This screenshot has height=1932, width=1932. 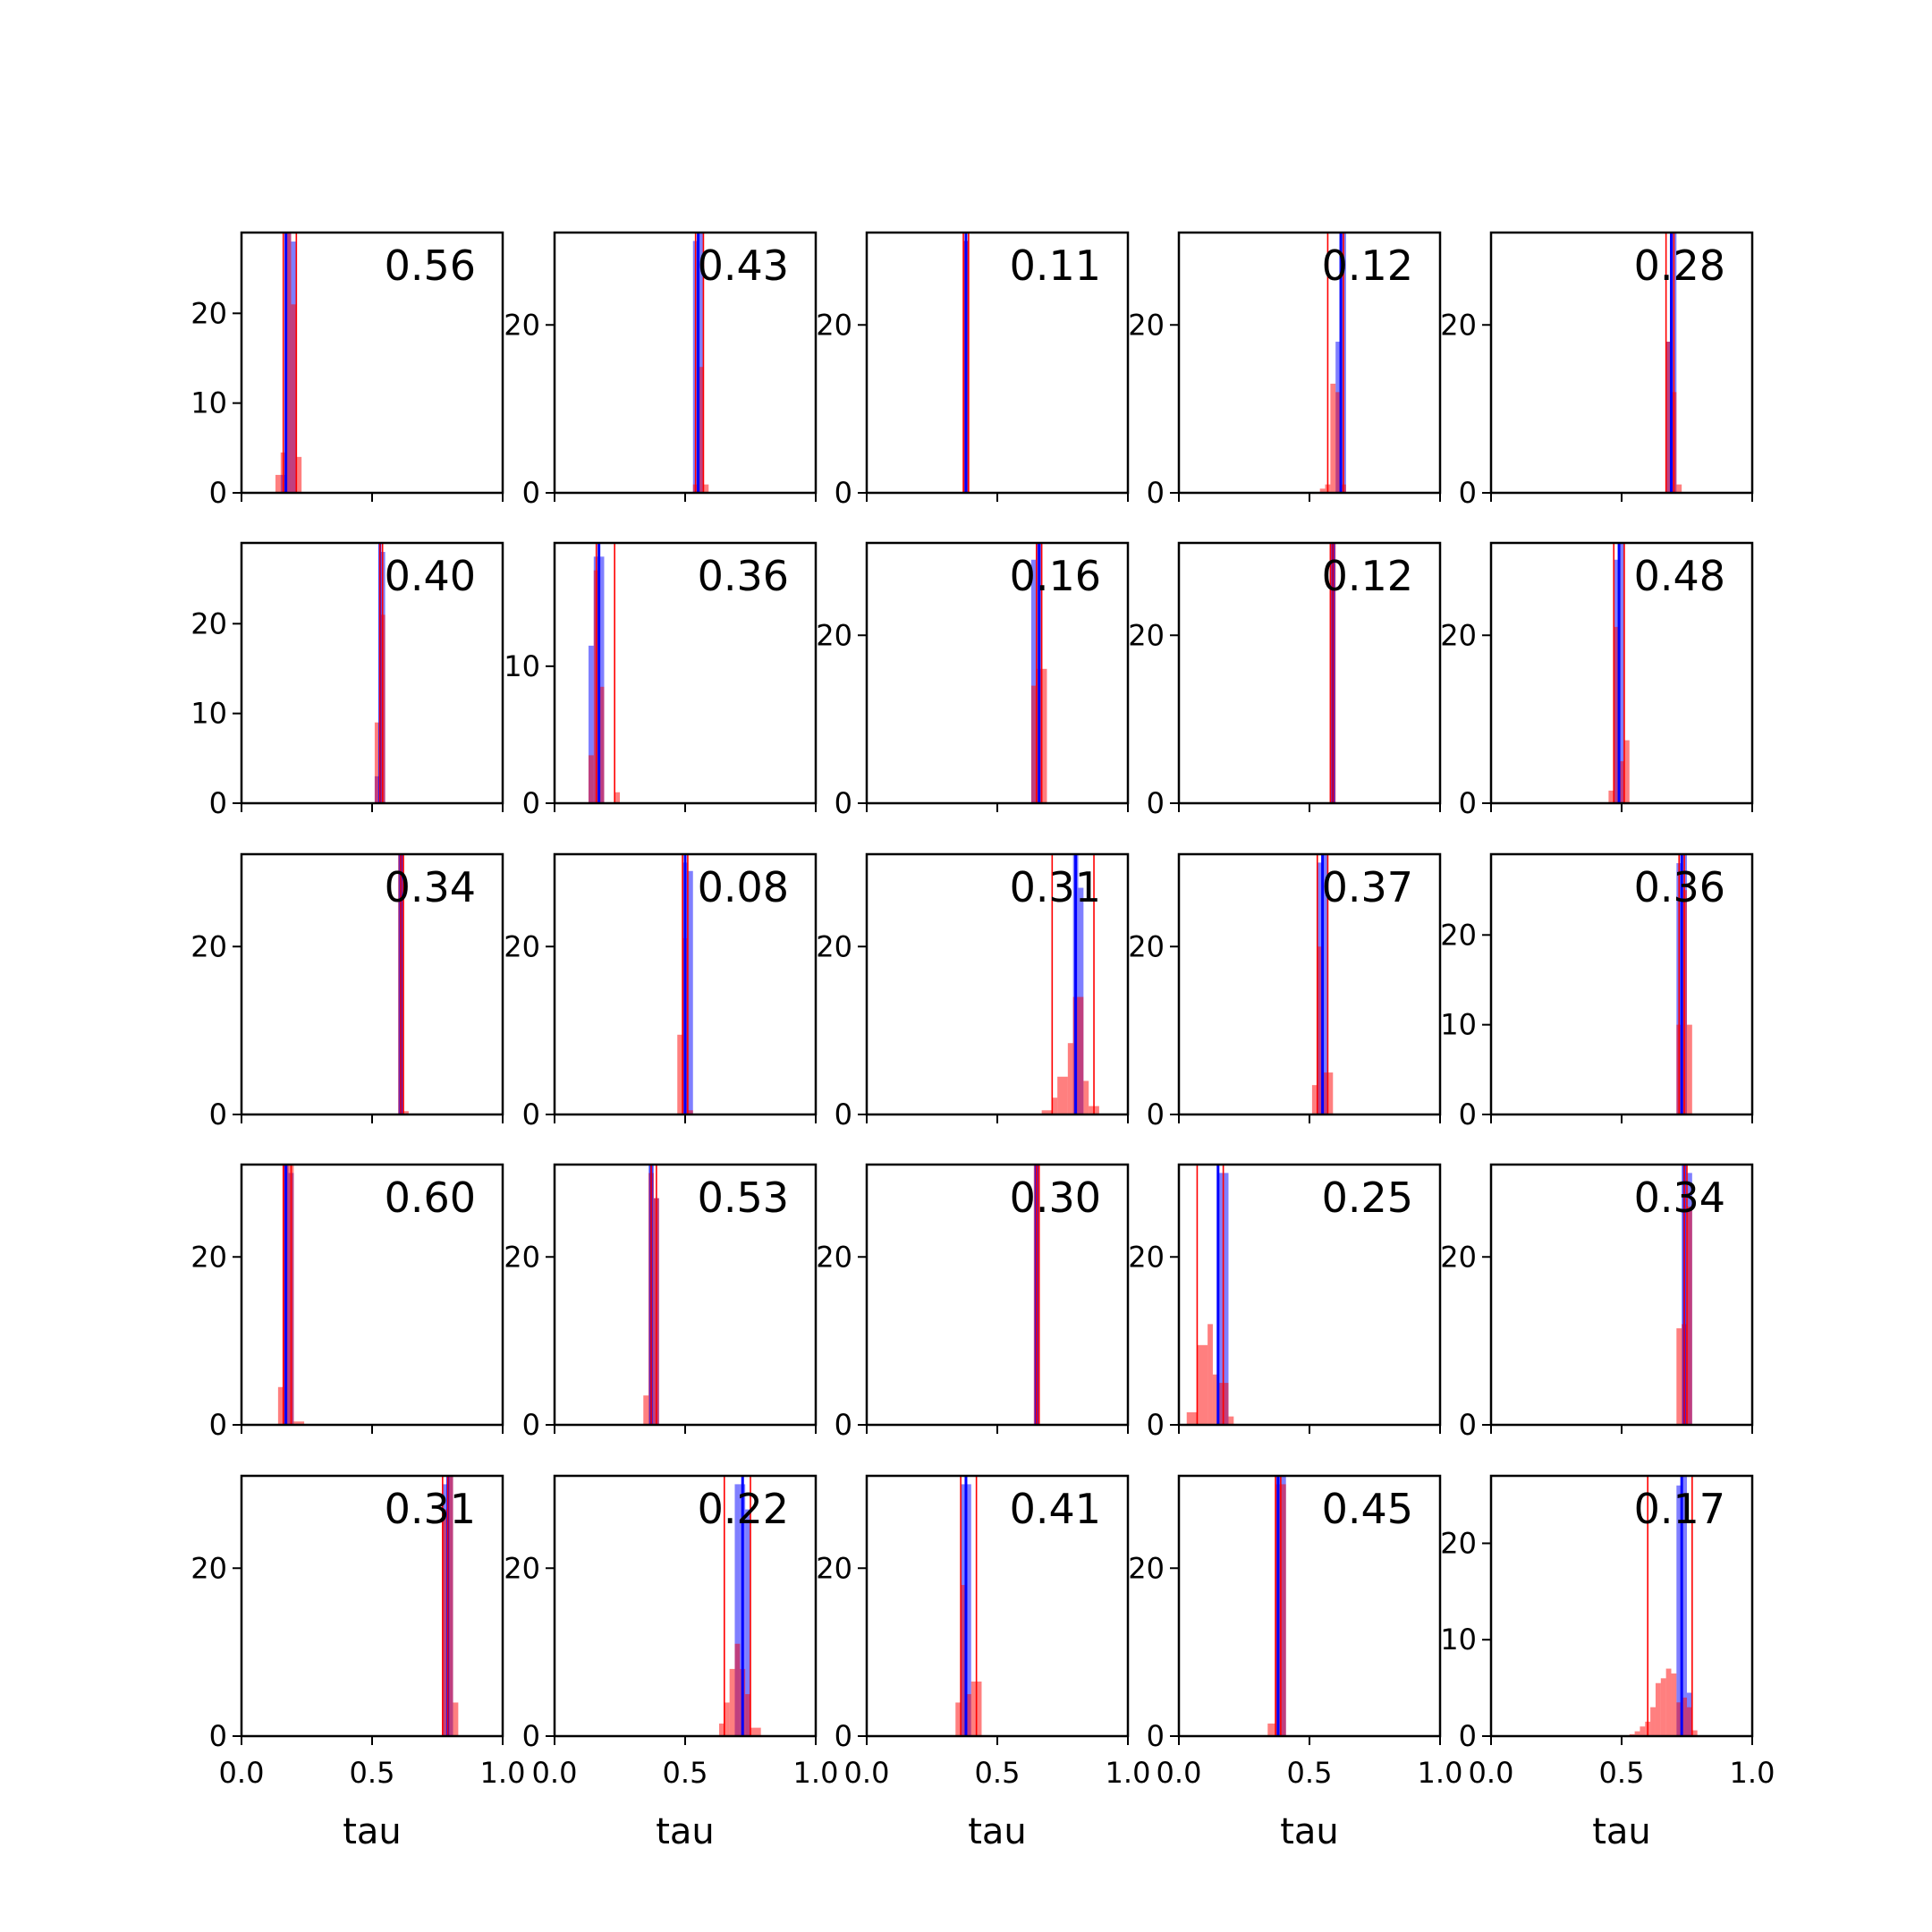 I want to click on panel-value-label: 0.30, so click(x=1055, y=1198).